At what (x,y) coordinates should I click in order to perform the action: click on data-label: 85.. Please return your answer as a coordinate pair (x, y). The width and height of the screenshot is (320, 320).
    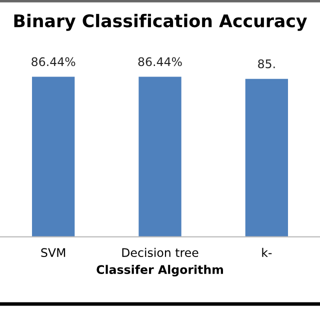
    Looking at the image, I should click on (266, 63).